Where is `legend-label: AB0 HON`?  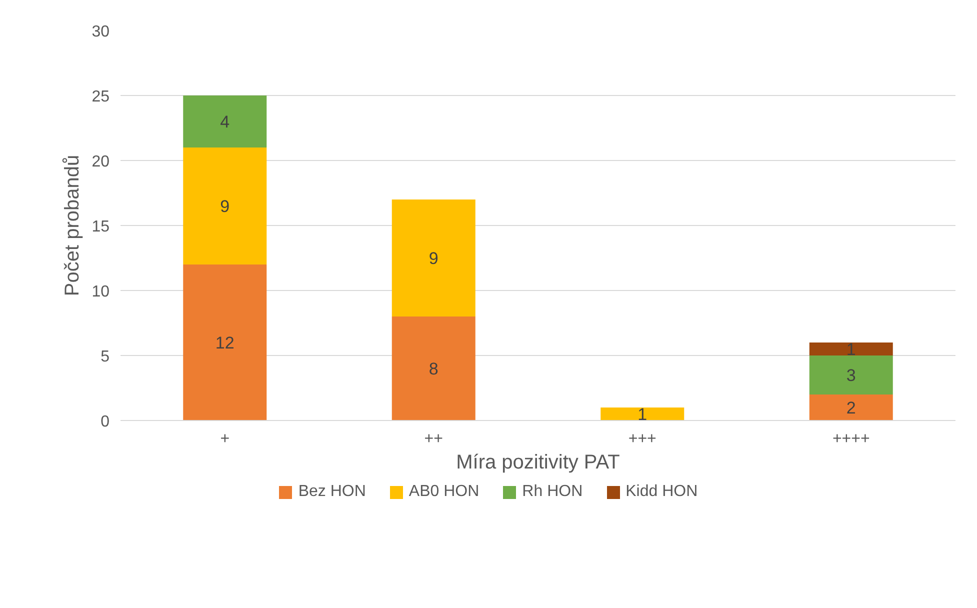
legend-label: AB0 HON is located at coordinates (444, 492).